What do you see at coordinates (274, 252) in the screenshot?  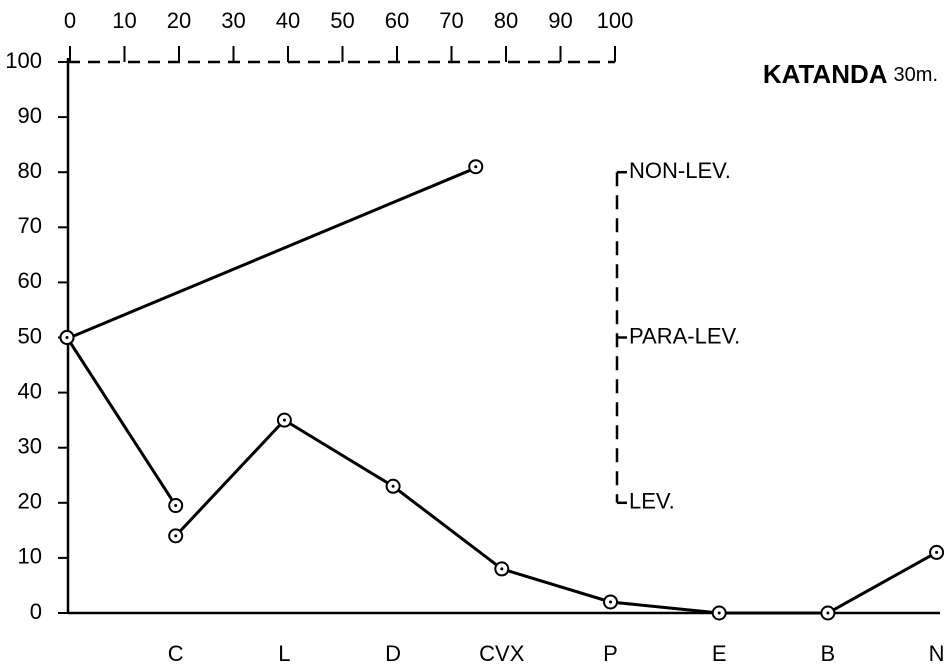 I see `top-series-line` at bounding box center [274, 252].